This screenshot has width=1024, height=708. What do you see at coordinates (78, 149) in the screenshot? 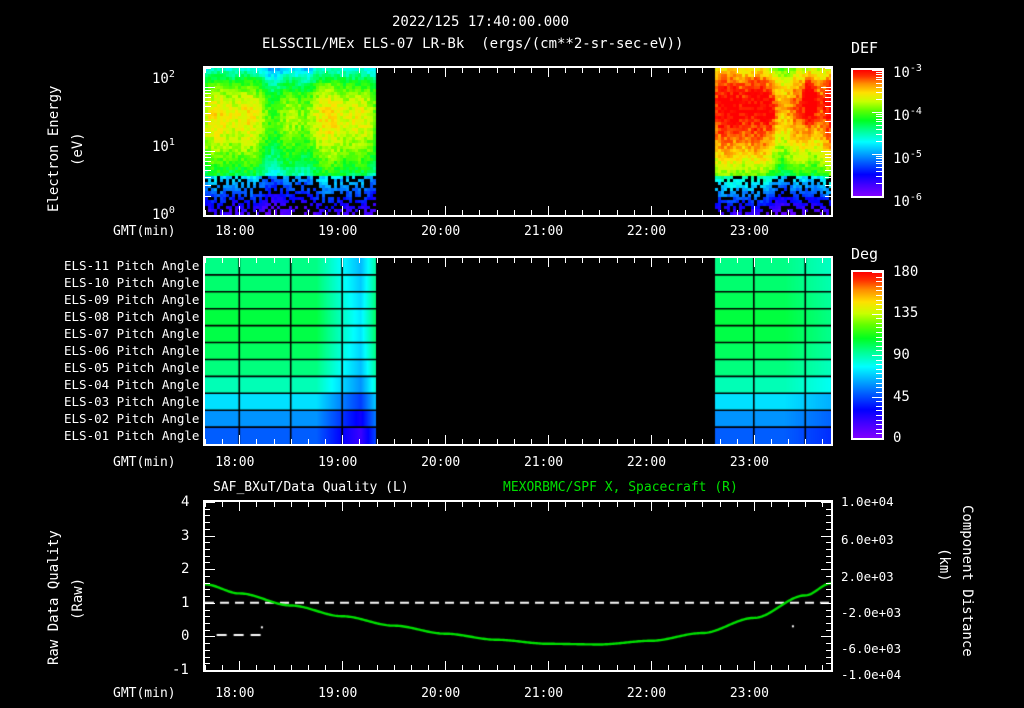
I see `electron-energy-ylabel-line2: (eV)` at bounding box center [78, 149].